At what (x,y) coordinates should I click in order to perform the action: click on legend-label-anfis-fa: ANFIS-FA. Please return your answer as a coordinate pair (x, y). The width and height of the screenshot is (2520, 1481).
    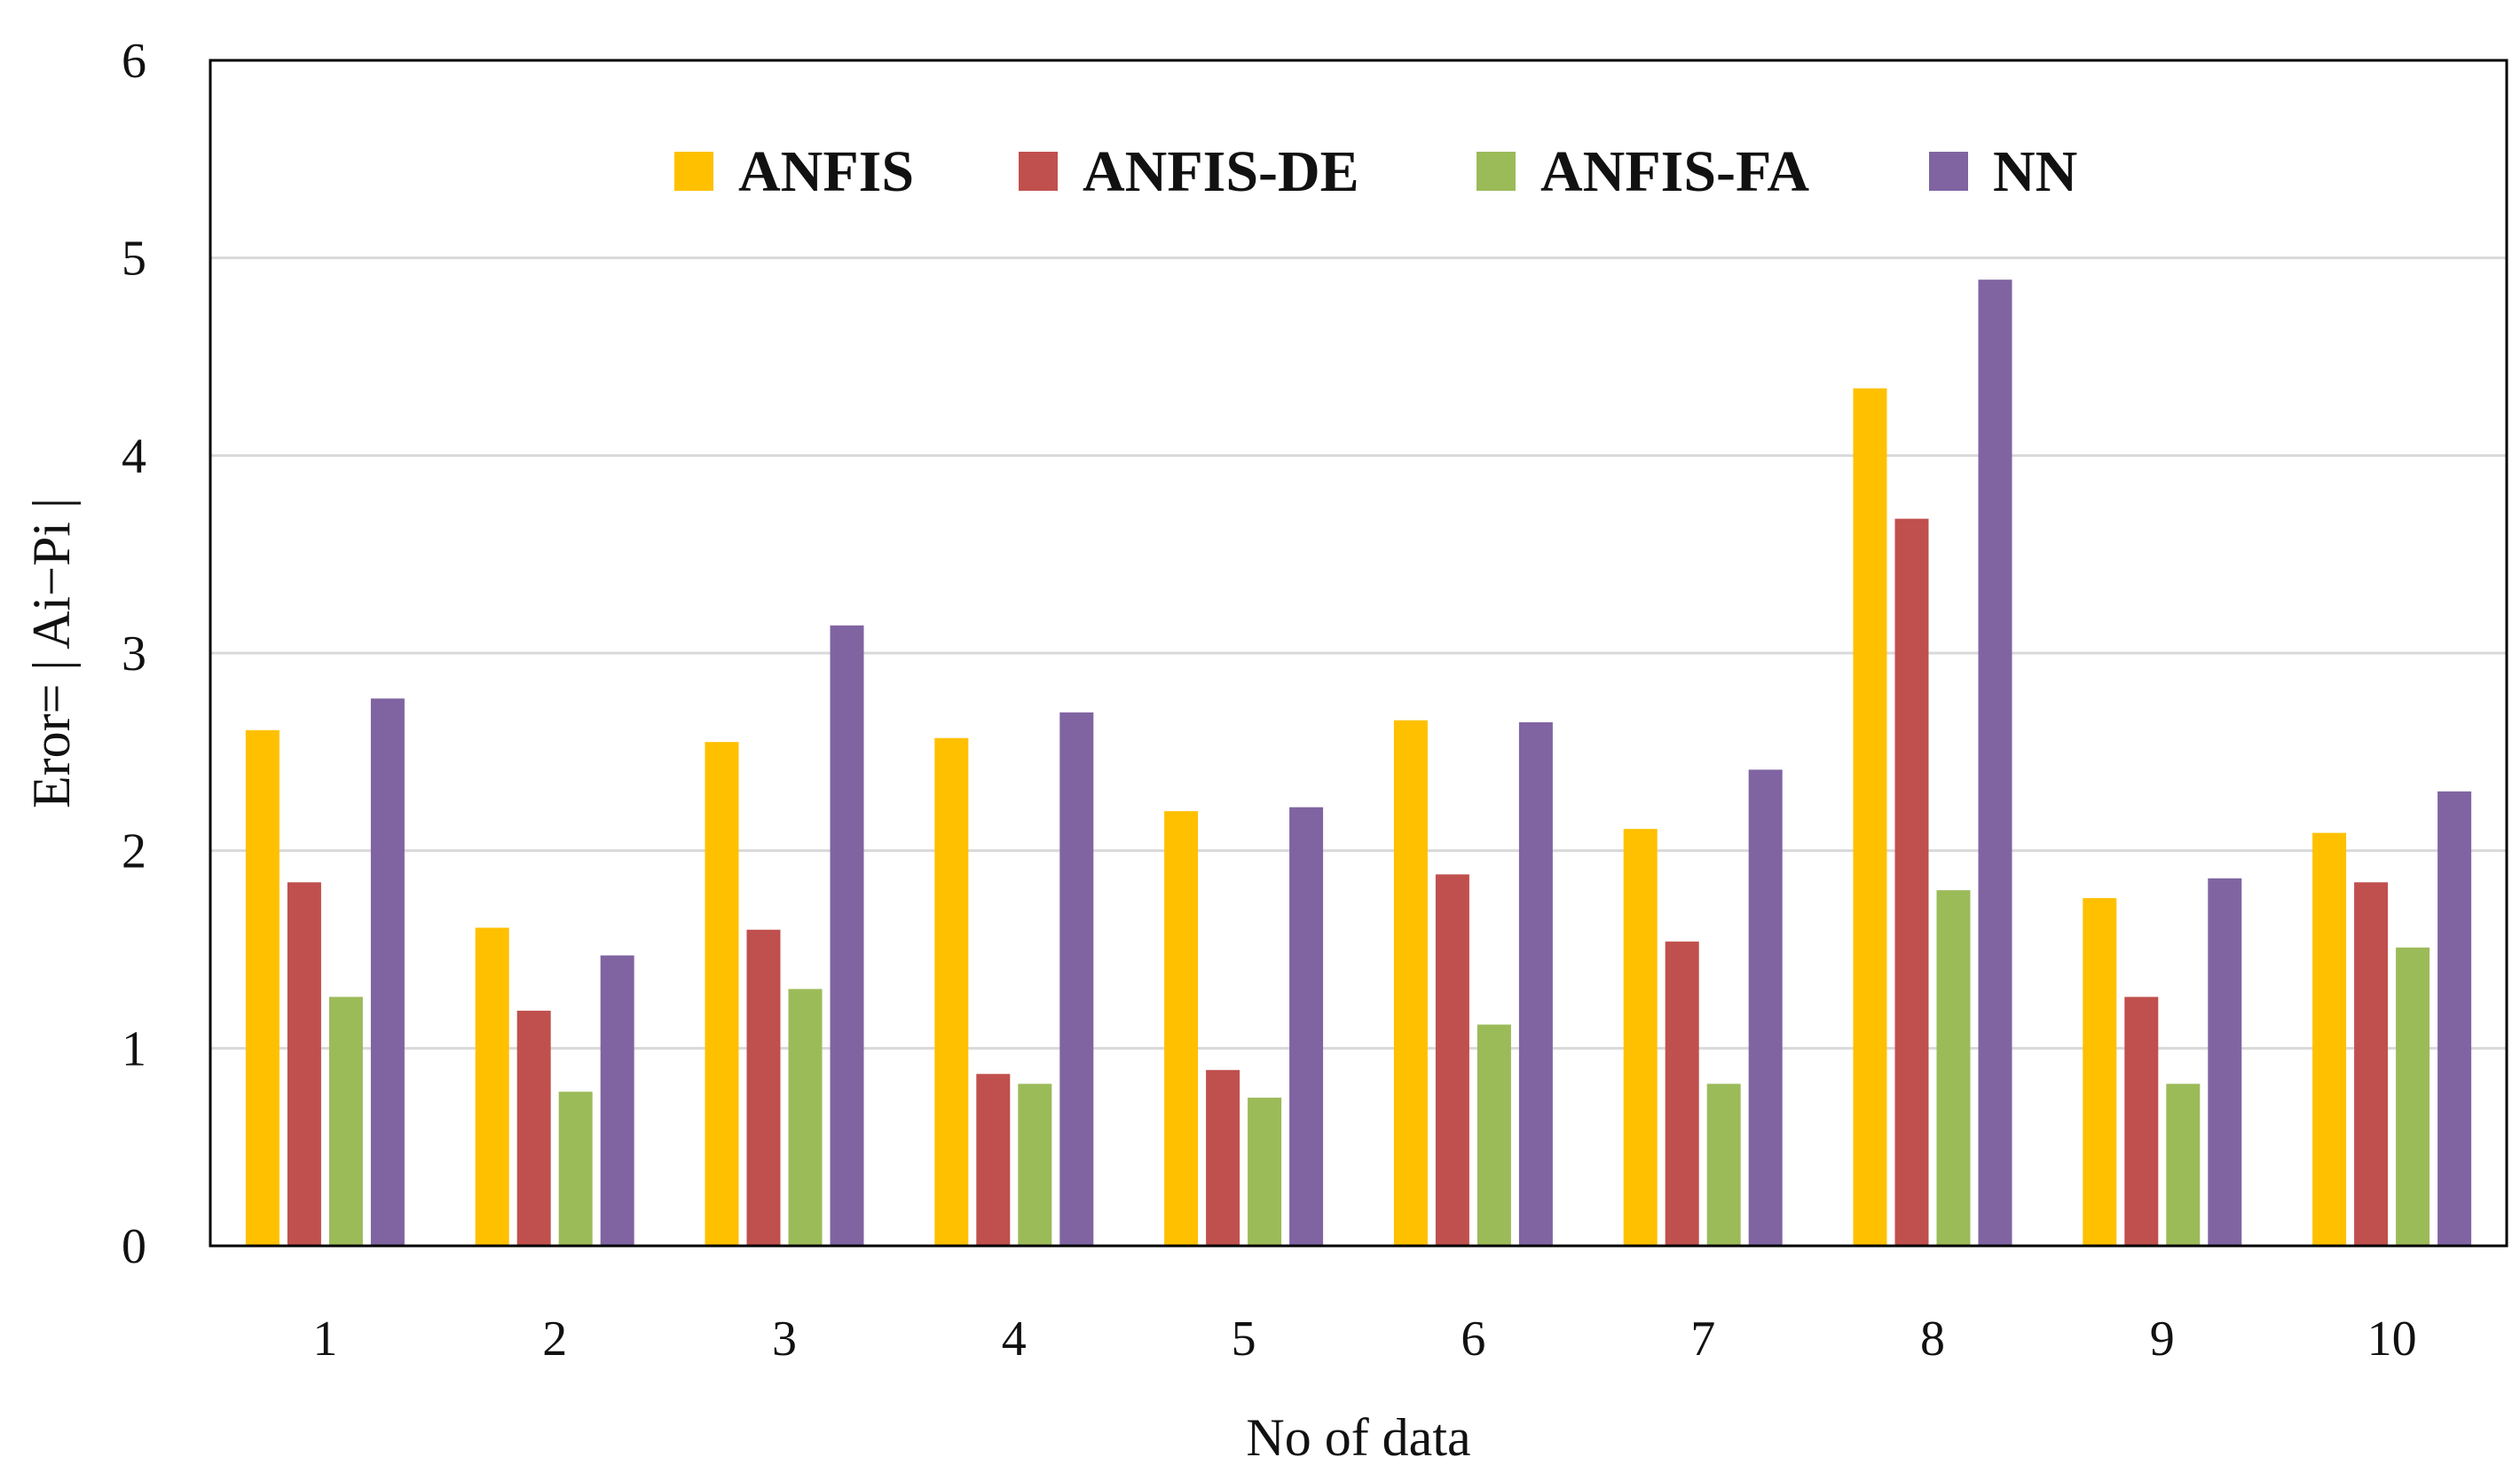
    Looking at the image, I should click on (1675, 171).